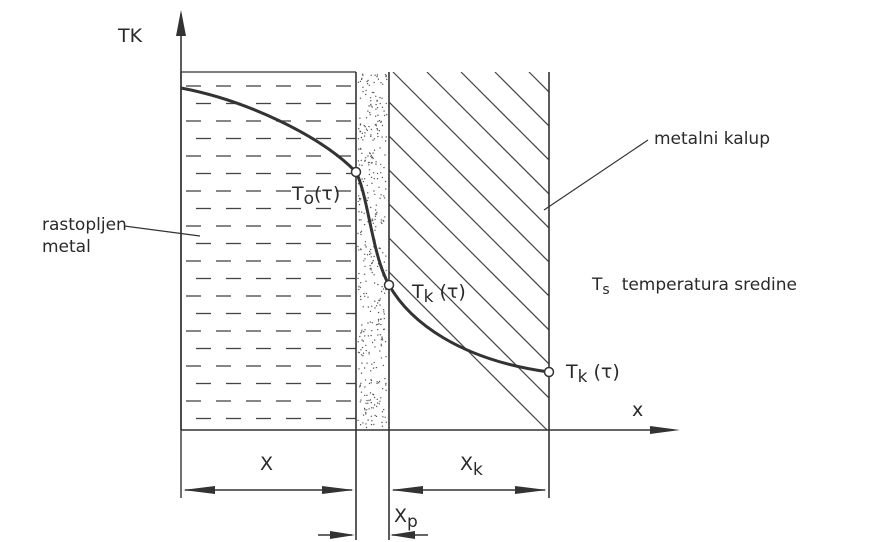 This screenshot has height=542, width=880. Describe the element at coordinates (665, 430) in the screenshot. I see `x-axis-arrow-icon` at that location.